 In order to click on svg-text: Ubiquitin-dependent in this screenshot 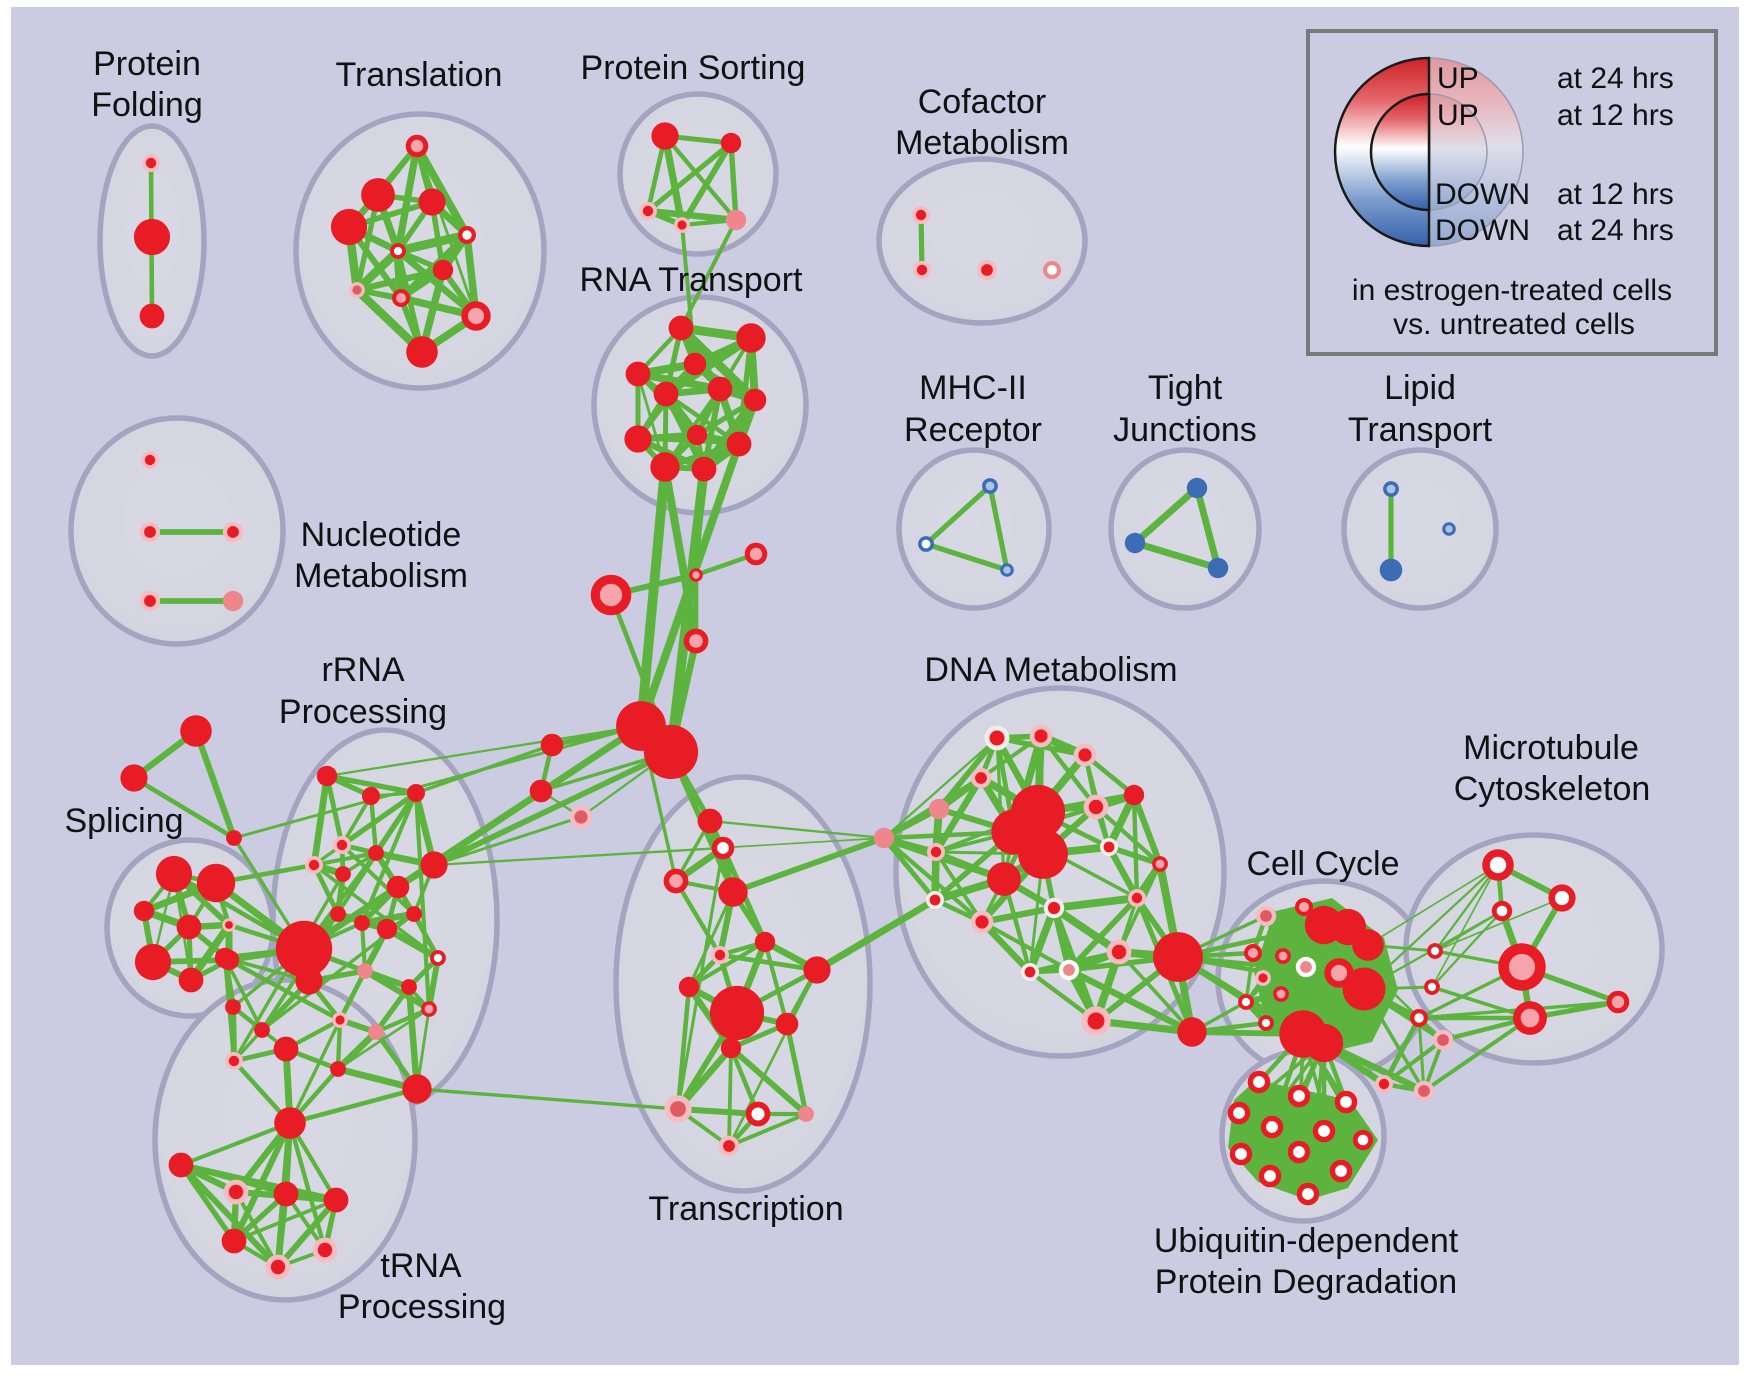, I will do `click(1306, 1241)`.